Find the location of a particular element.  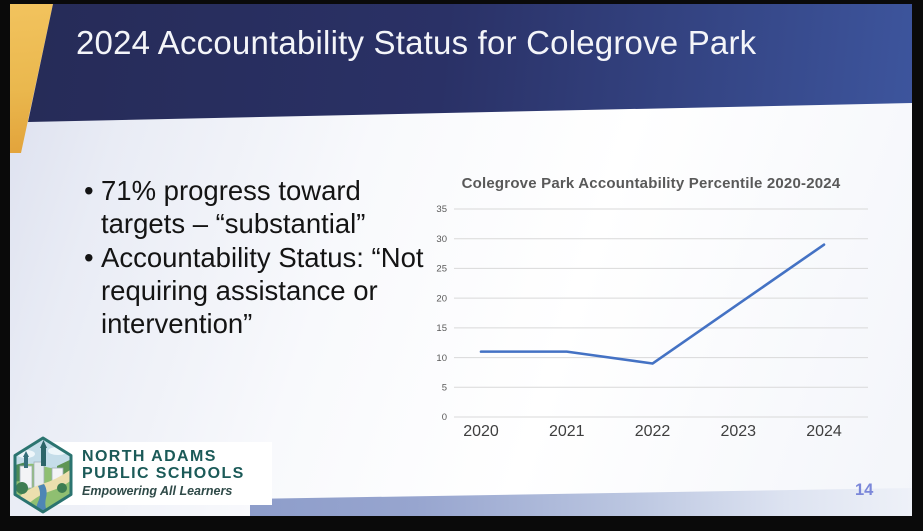

logo-tagline: Empowering All Learners is located at coordinates (157, 491).